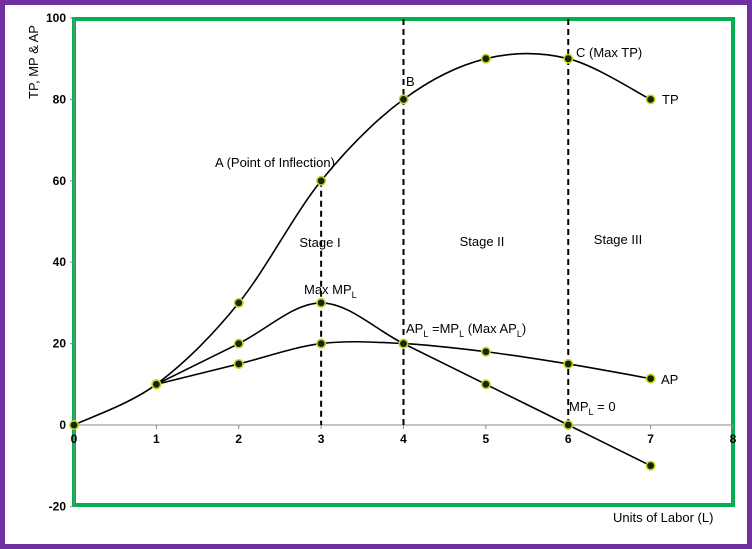 The width and height of the screenshot is (752, 549). I want to click on ap-equals-mp-label: APL =MPL (Max APL), so click(466, 330).